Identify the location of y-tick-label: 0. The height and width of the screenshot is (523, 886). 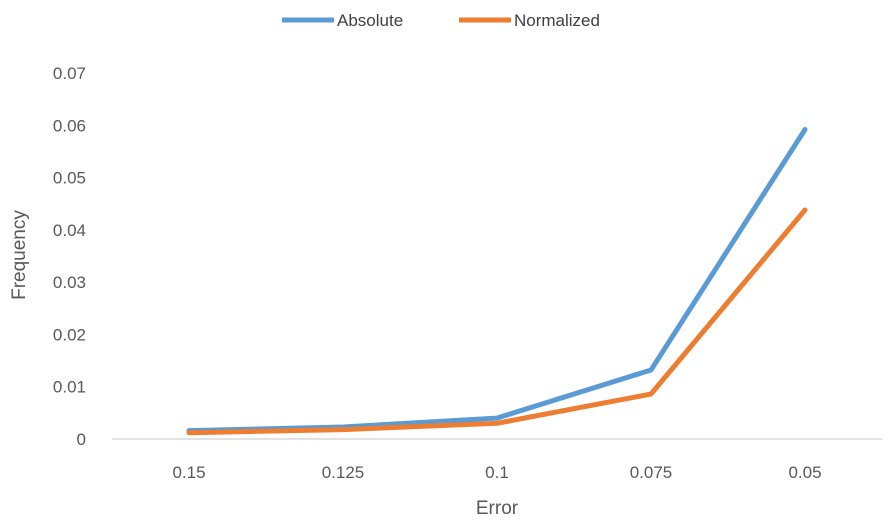
(81, 439).